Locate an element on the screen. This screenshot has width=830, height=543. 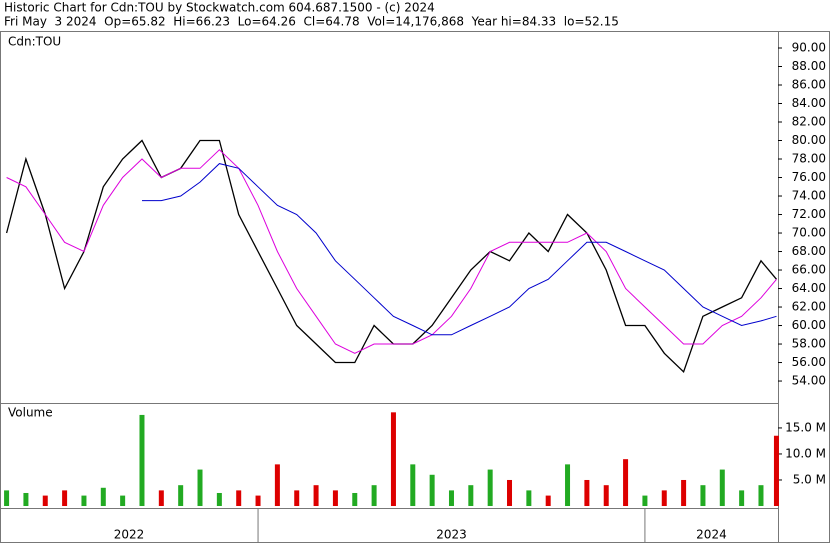
year-label: 2024 is located at coordinates (711, 535).